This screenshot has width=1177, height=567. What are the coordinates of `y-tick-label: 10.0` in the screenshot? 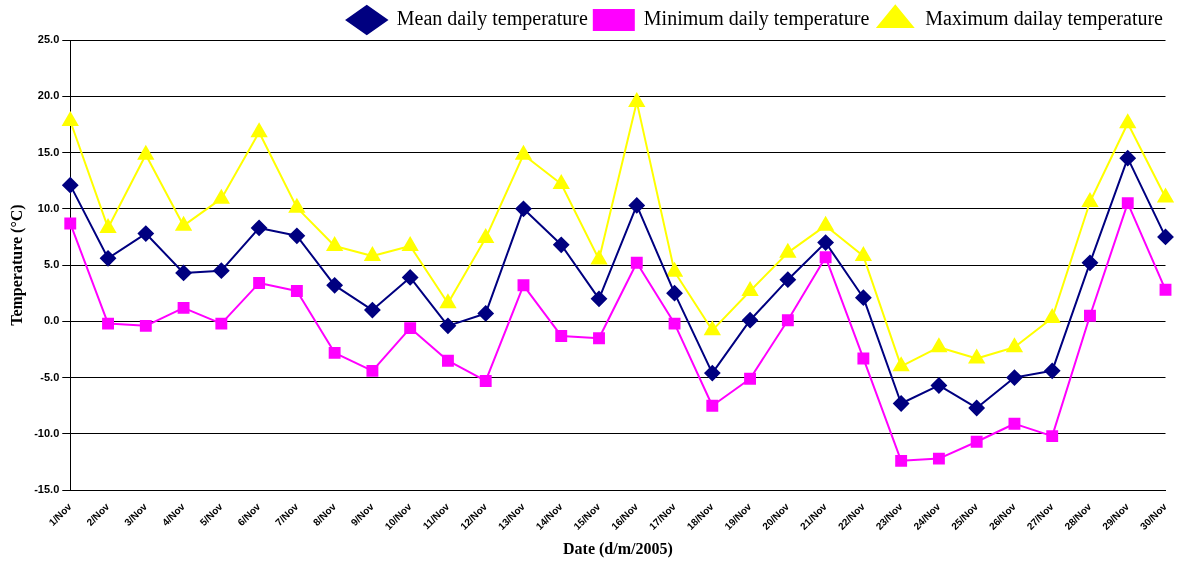 It's located at (48, 207).